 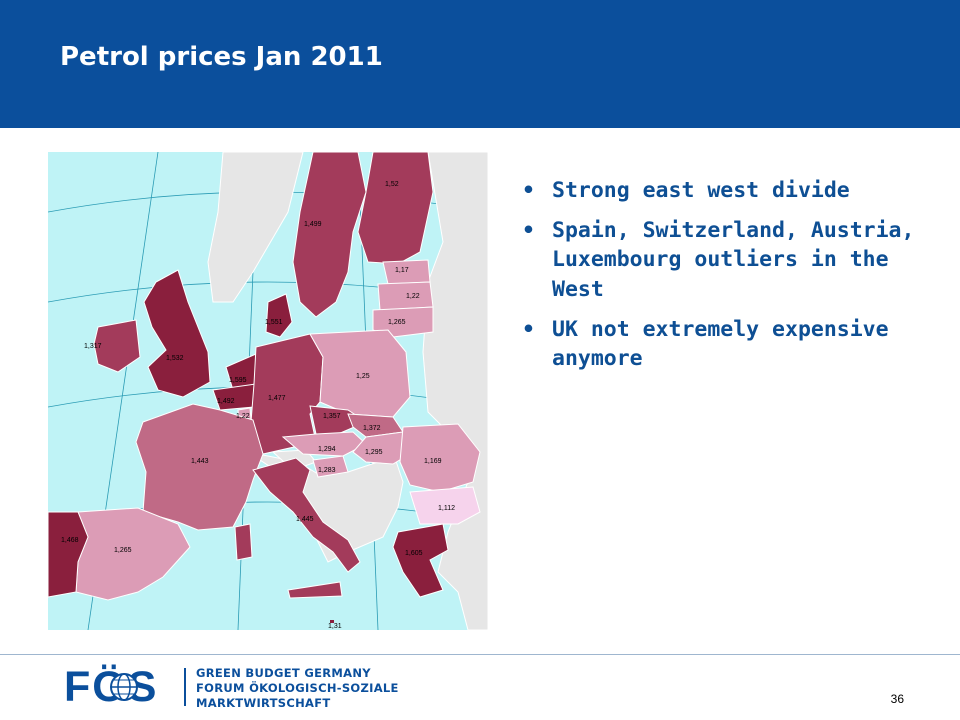 What do you see at coordinates (413, 296) in the screenshot?
I see `label-latvia: 1,22` at bounding box center [413, 296].